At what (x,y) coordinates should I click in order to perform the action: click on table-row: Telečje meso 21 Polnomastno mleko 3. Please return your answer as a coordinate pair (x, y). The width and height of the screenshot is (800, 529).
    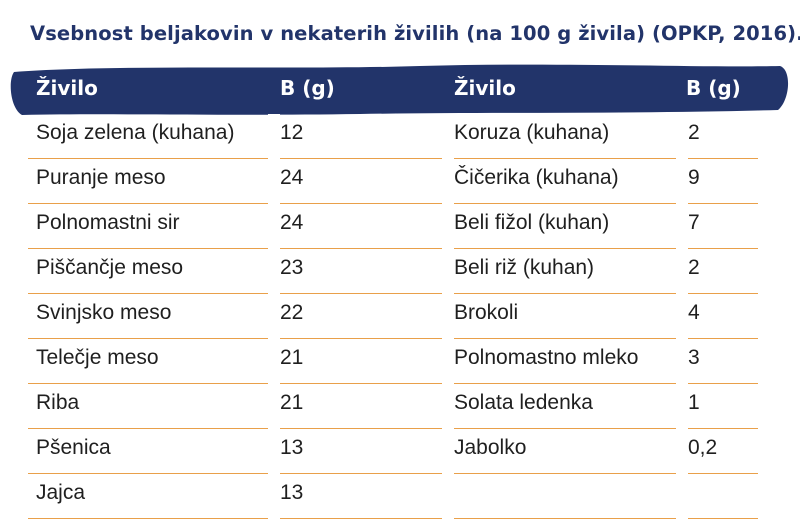
    Looking at the image, I should click on (393, 362).